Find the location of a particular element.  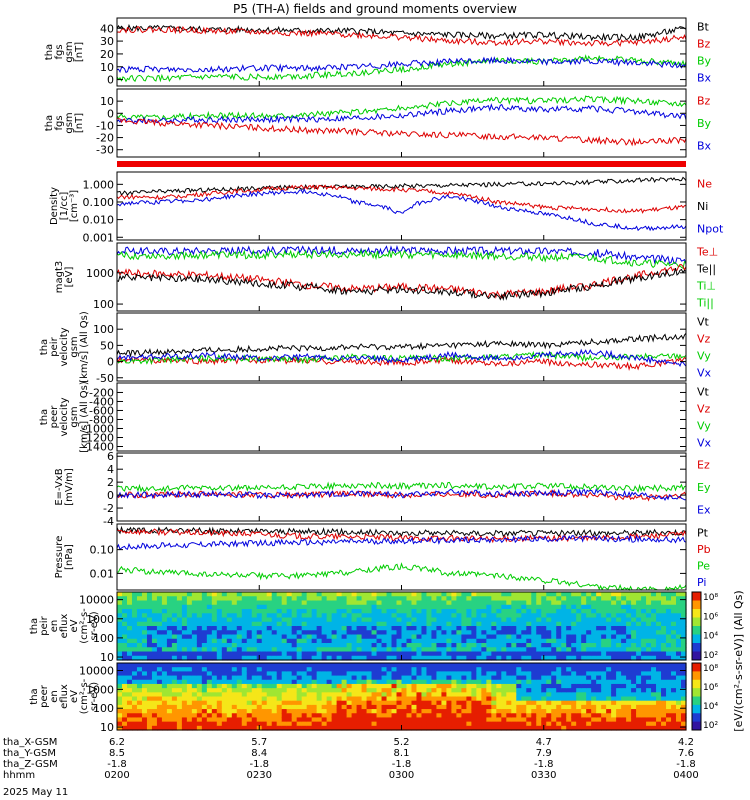

y-axis-label: E=-VxB is located at coordinates (59, 486).